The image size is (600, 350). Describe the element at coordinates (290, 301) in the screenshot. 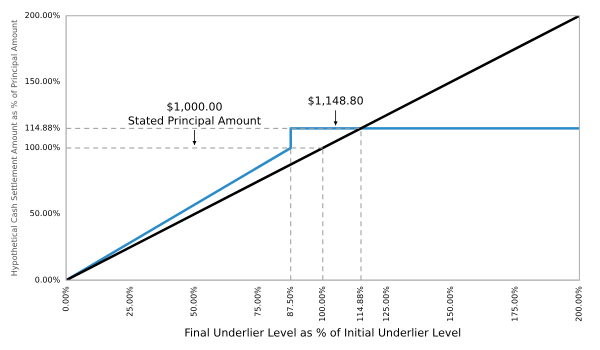

I see `x-tick-label: 87.50%` at that location.